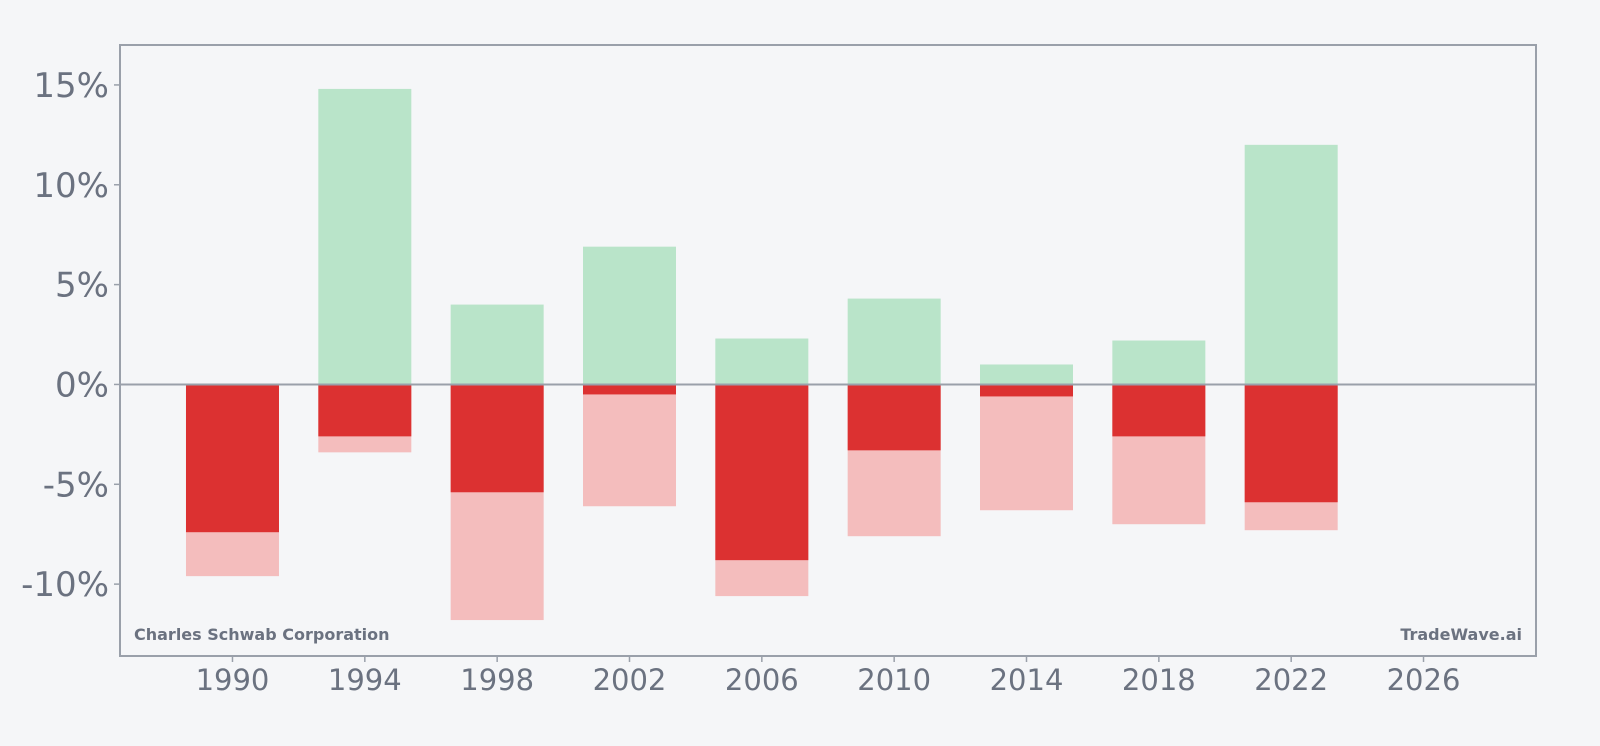  I want to click on y-tick-label: -10%, so click(65, 585).